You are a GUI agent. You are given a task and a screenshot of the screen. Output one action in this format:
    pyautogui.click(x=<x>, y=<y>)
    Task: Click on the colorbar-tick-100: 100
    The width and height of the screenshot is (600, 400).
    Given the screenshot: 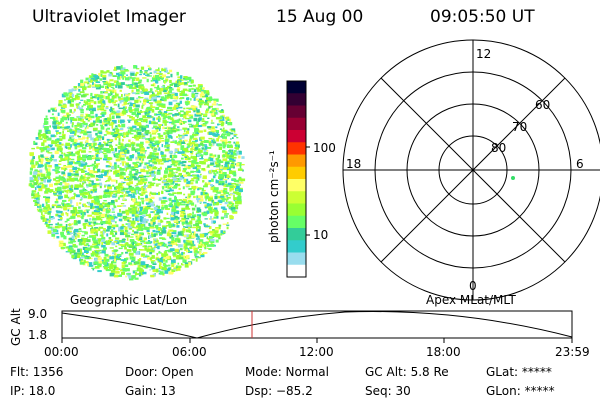 What is the action you would take?
    pyautogui.click(x=324, y=148)
    